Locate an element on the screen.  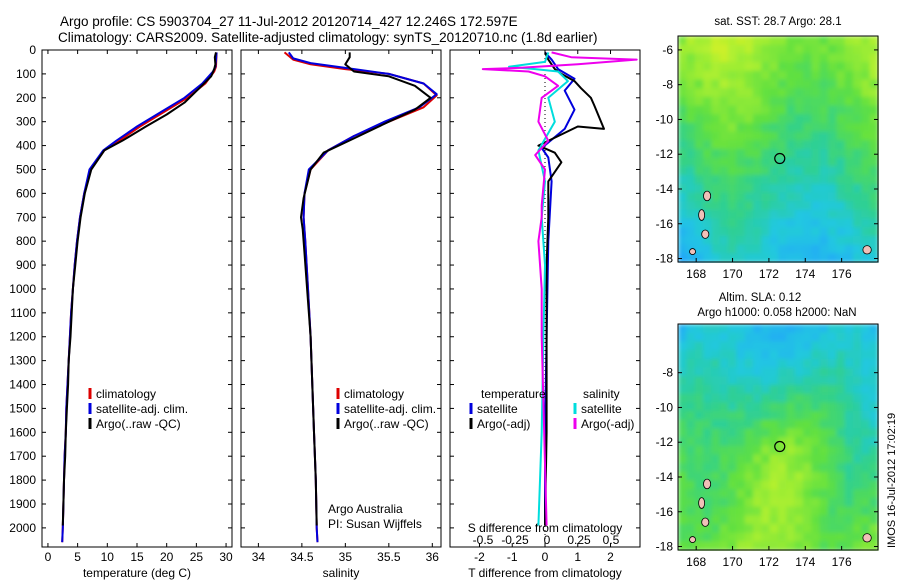
island-shape is located at coordinates (867, 538).